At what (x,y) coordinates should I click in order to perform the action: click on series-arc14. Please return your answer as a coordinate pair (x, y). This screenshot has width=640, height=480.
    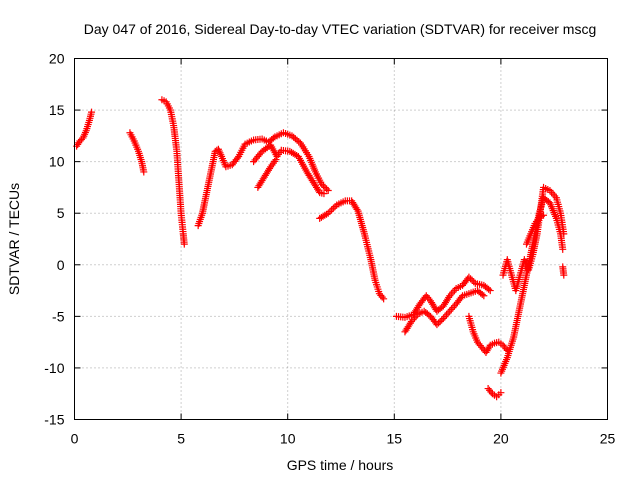
    Looking at the image, I should click on (535, 229).